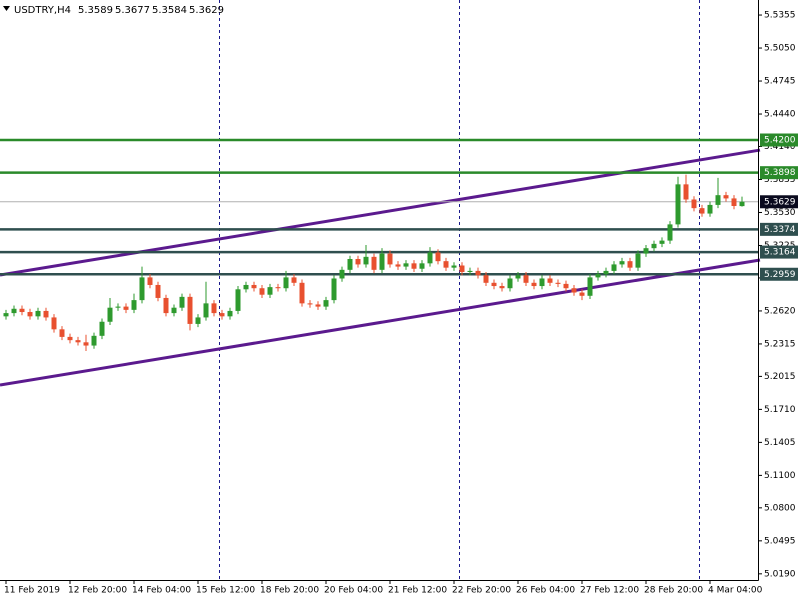  Describe the element at coordinates (780, 410) in the screenshot. I see `y-tick-label: 5.1710` at that location.